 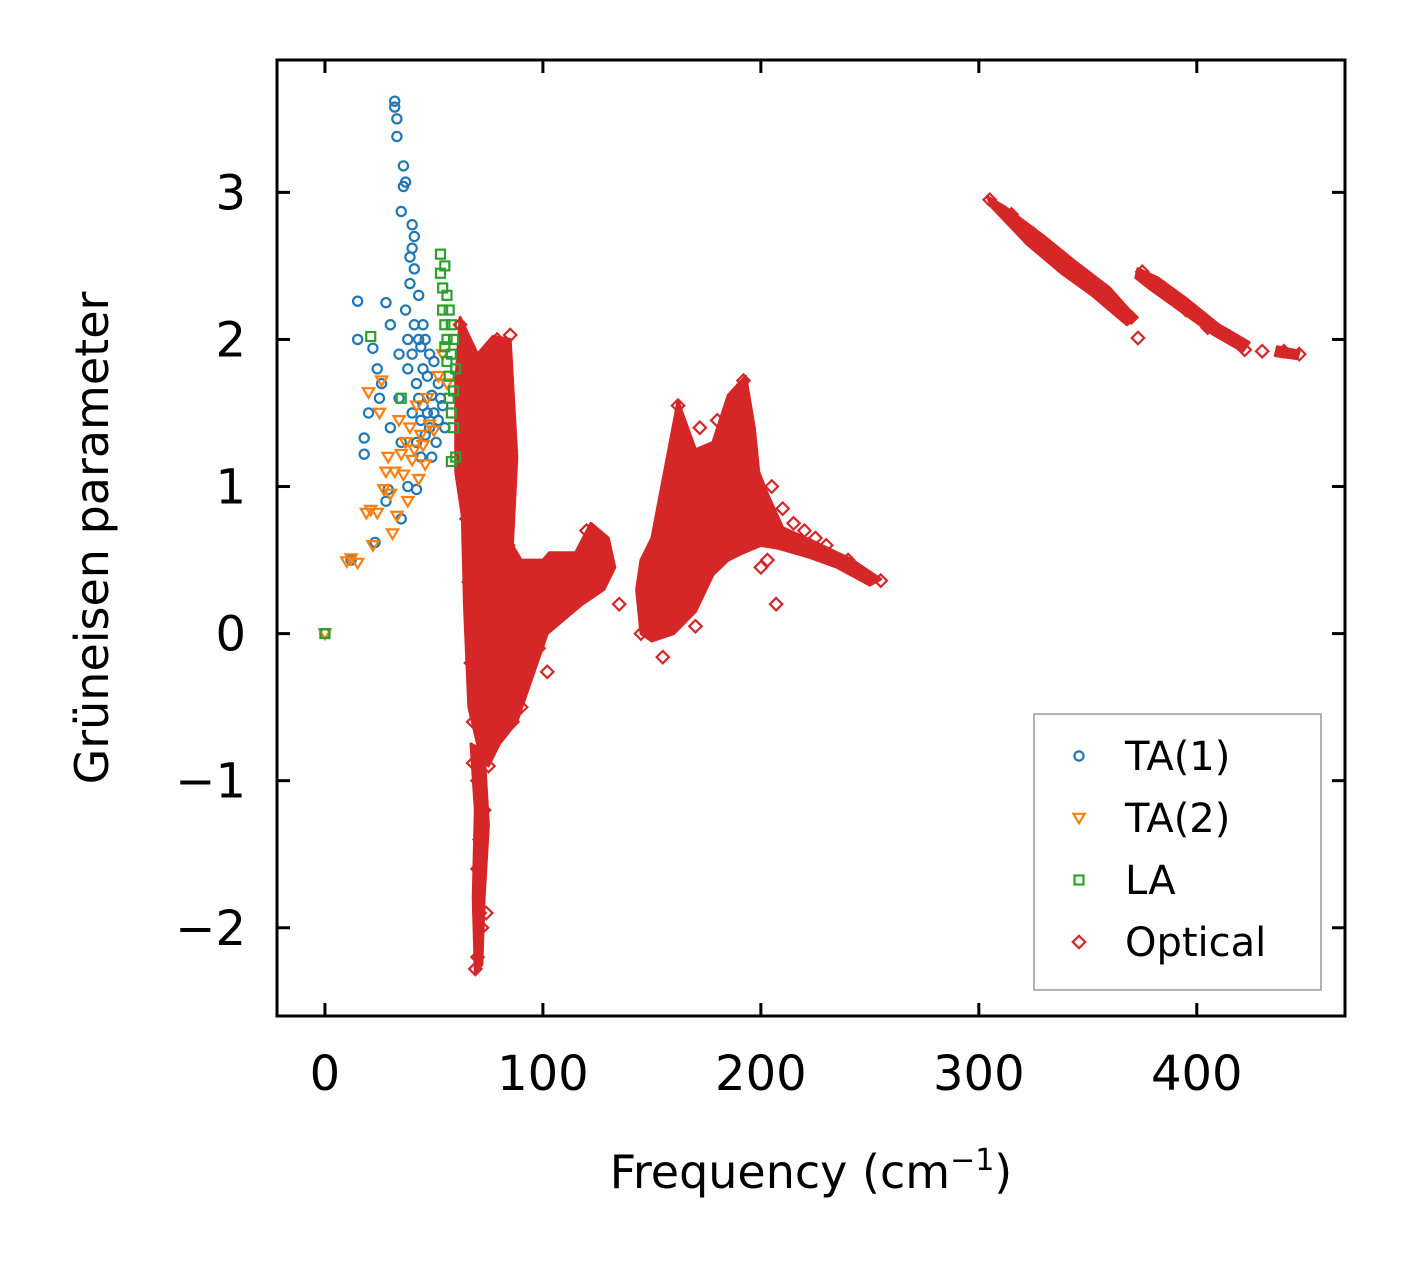 What do you see at coordinates (210, 929) in the screenshot?
I see `y-tick-label: −2` at bounding box center [210, 929].